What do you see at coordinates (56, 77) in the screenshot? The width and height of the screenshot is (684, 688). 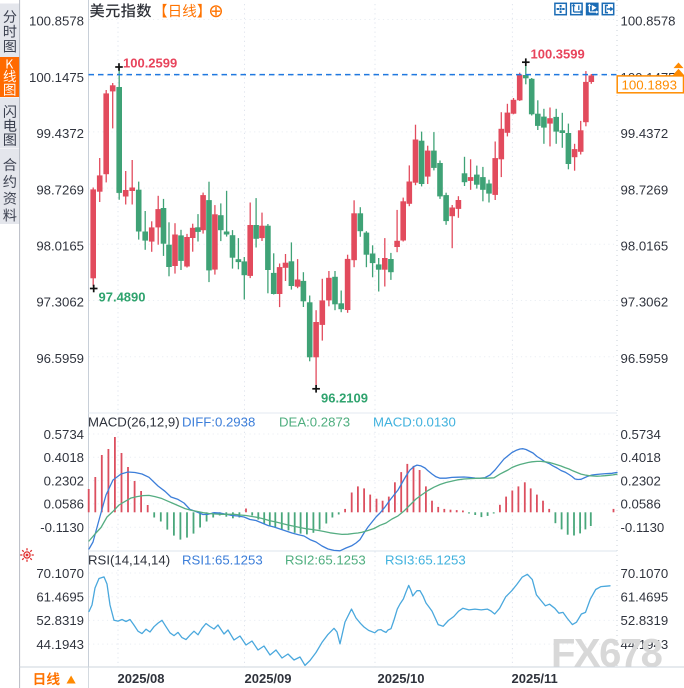 I see `svg-text: 100.1475` at bounding box center [56, 77].